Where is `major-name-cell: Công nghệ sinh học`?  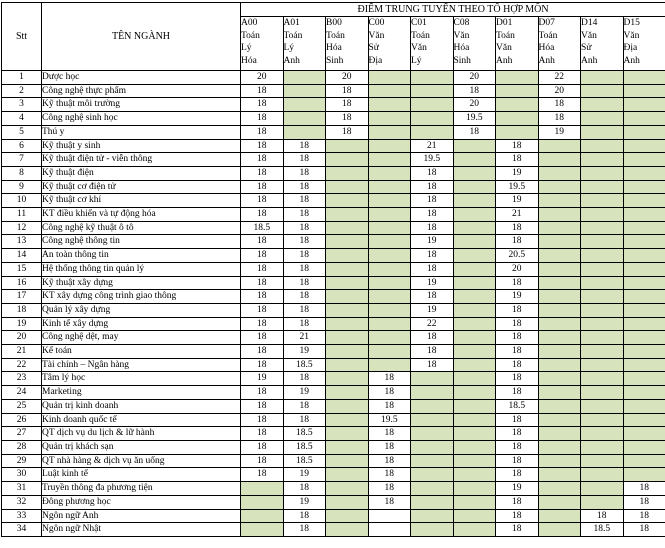 major-name-cell: Công nghệ sinh học is located at coordinates (141, 118).